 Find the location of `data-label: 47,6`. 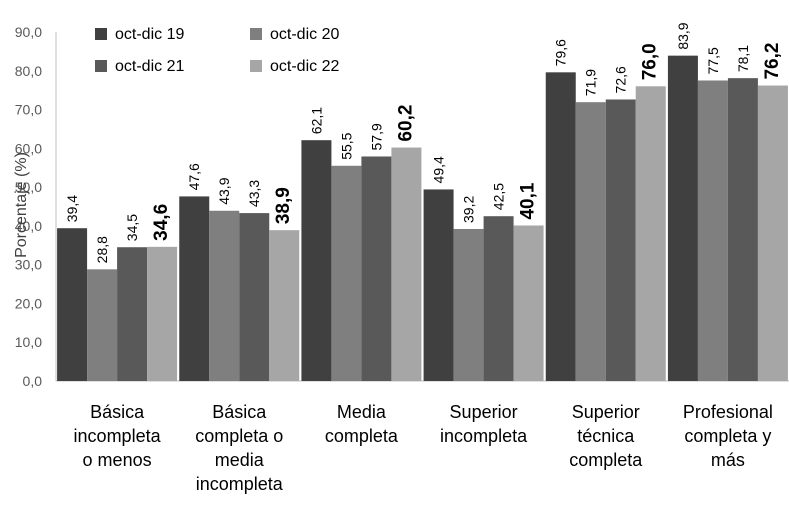

data-label: 47,6 is located at coordinates (194, 176).